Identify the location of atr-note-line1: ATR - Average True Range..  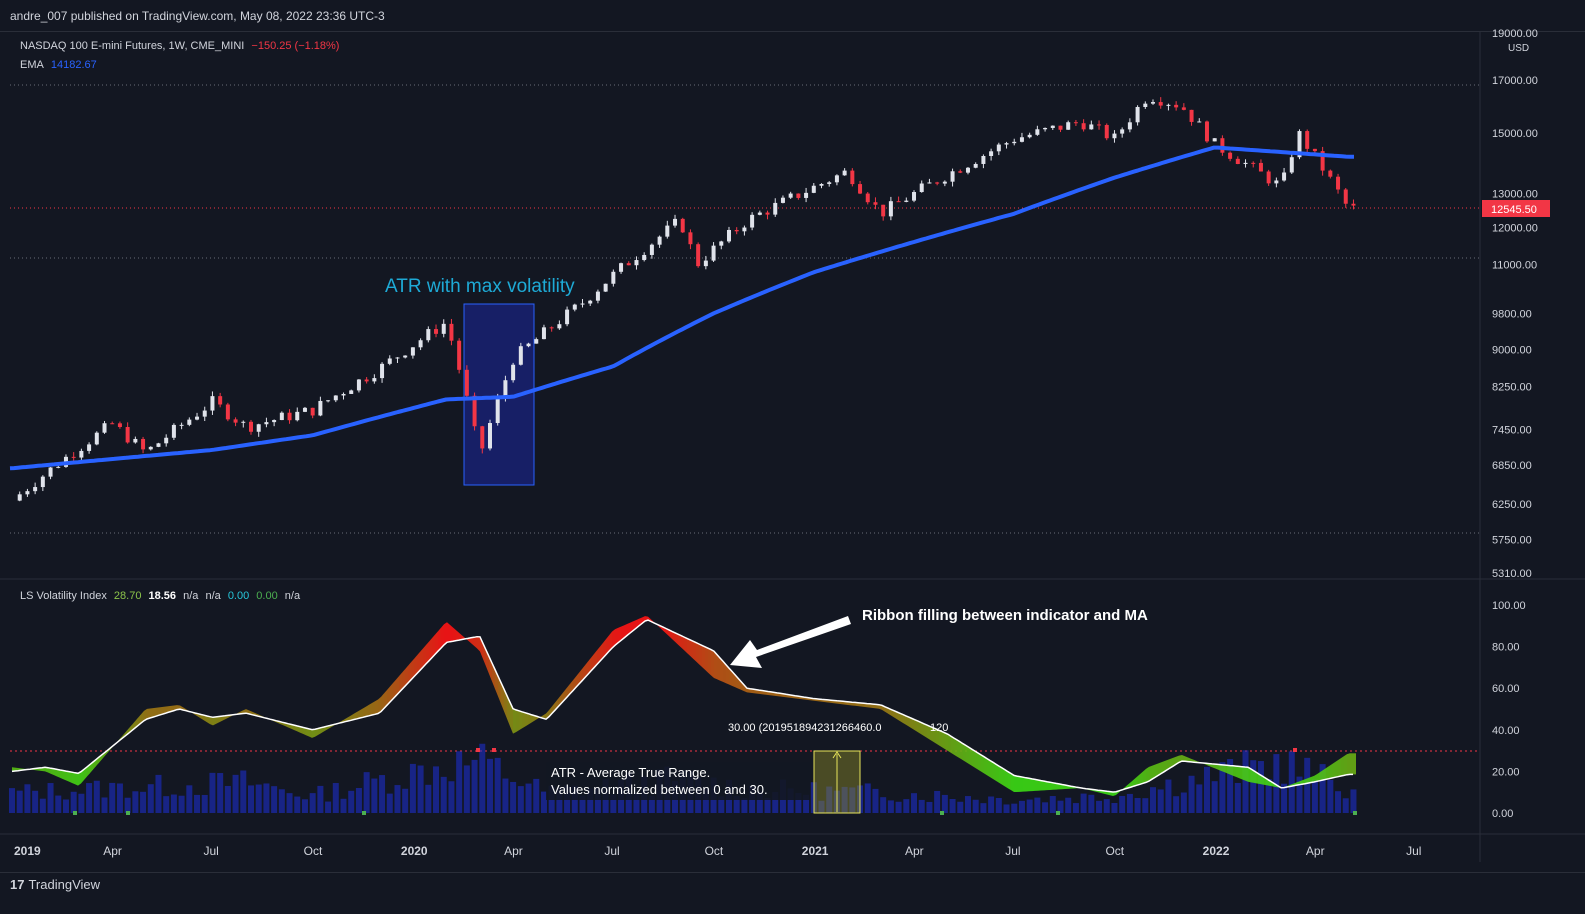
(630, 772).